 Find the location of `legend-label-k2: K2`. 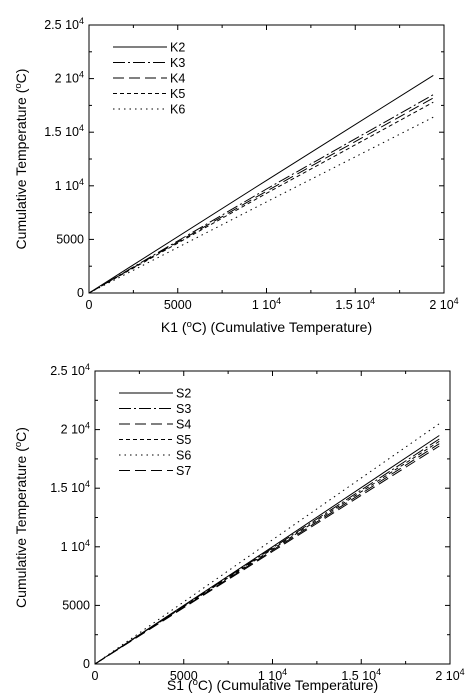

legend-label-k2: K2 is located at coordinates (177, 48).